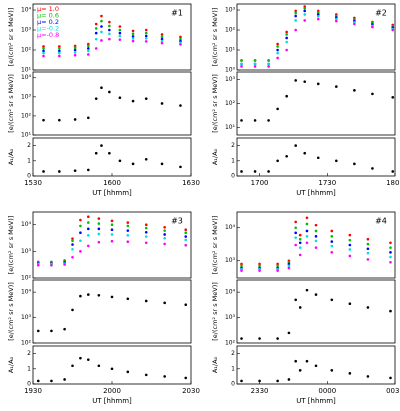  What do you see at coordinates (48, 16) in the screenshot?
I see `legend-entry: μ= 0.6` at bounding box center [48, 16].